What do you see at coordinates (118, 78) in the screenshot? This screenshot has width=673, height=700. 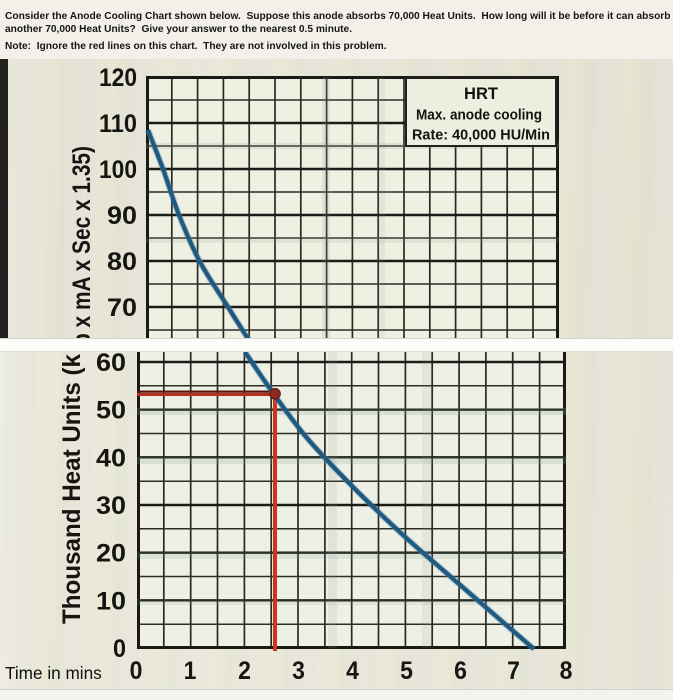 I see `svg-text: 120` at bounding box center [118, 78].